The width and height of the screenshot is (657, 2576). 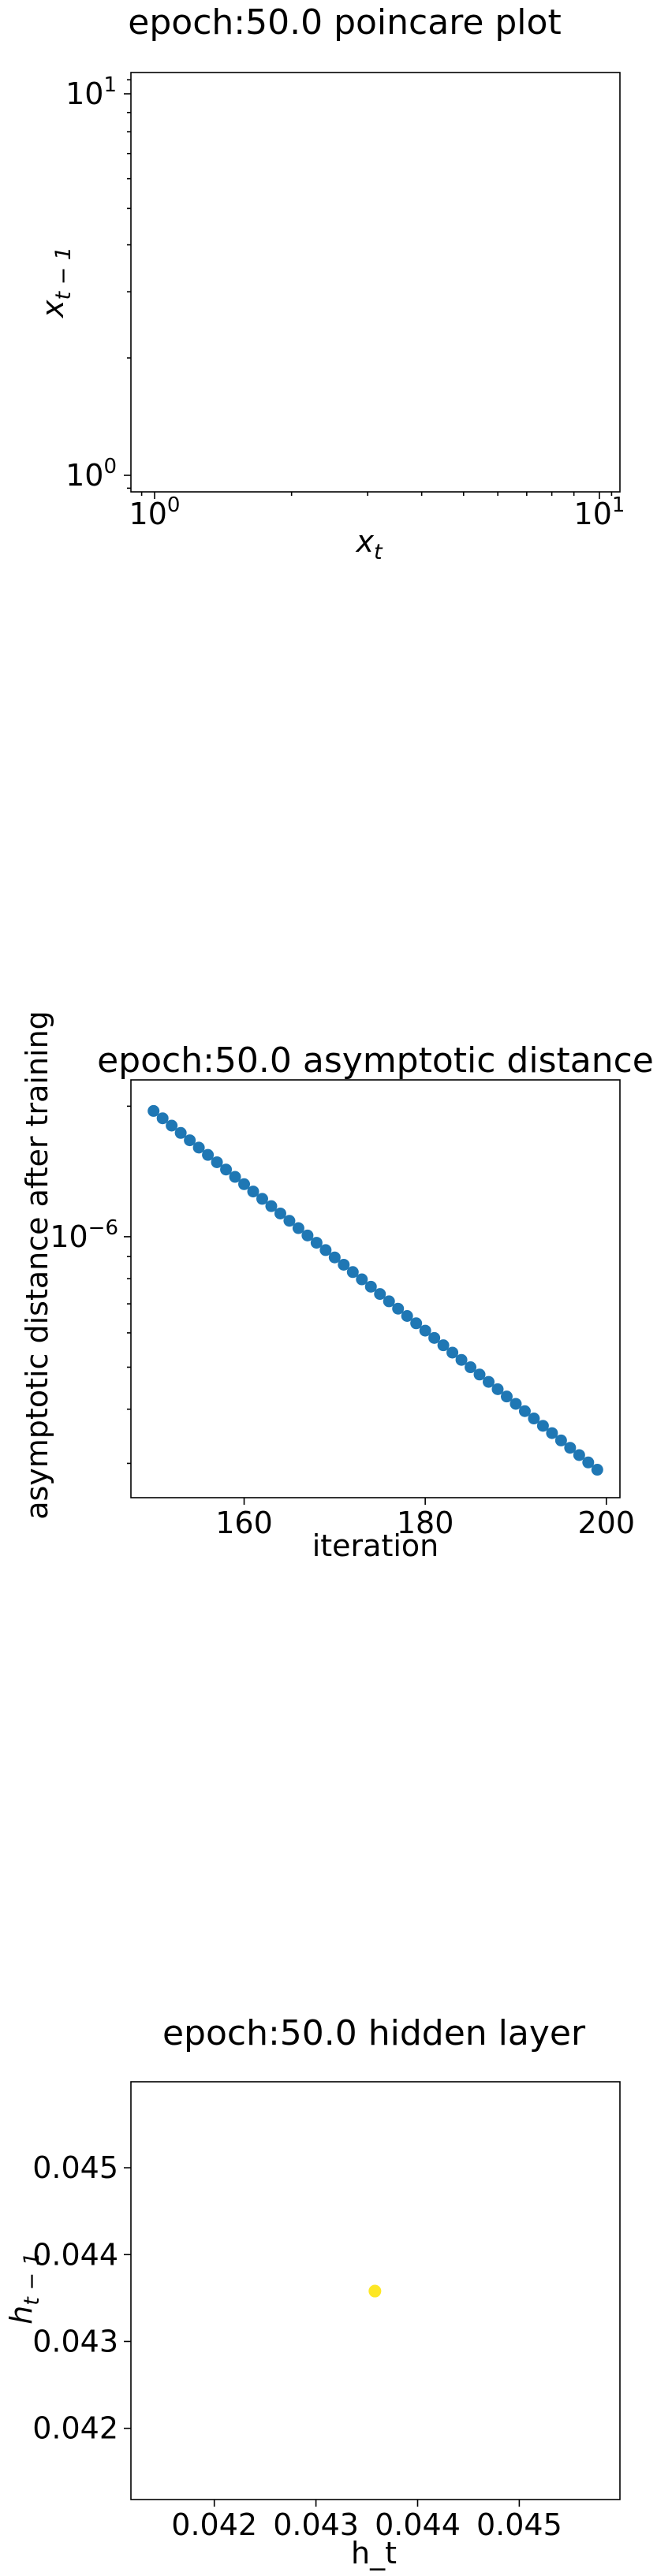 I want to click on hidden-layer-xtick-label: 0.042, so click(x=214, y=2524).